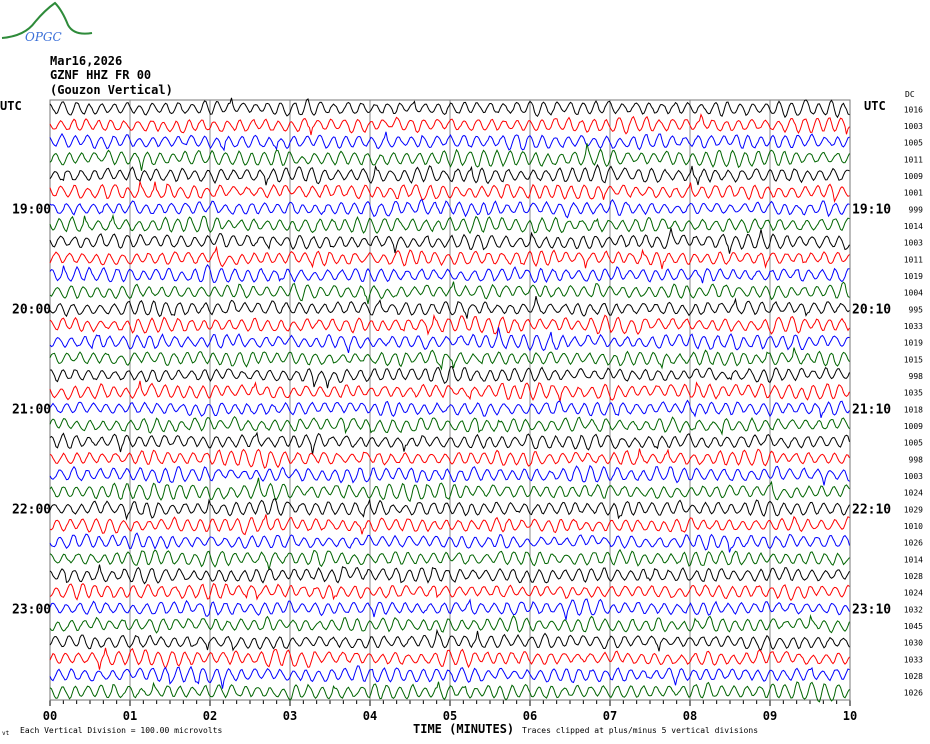 The height and width of the screenshot is (744, 930). I want to click on dc-offset-label: 1016, so click(913, 109).